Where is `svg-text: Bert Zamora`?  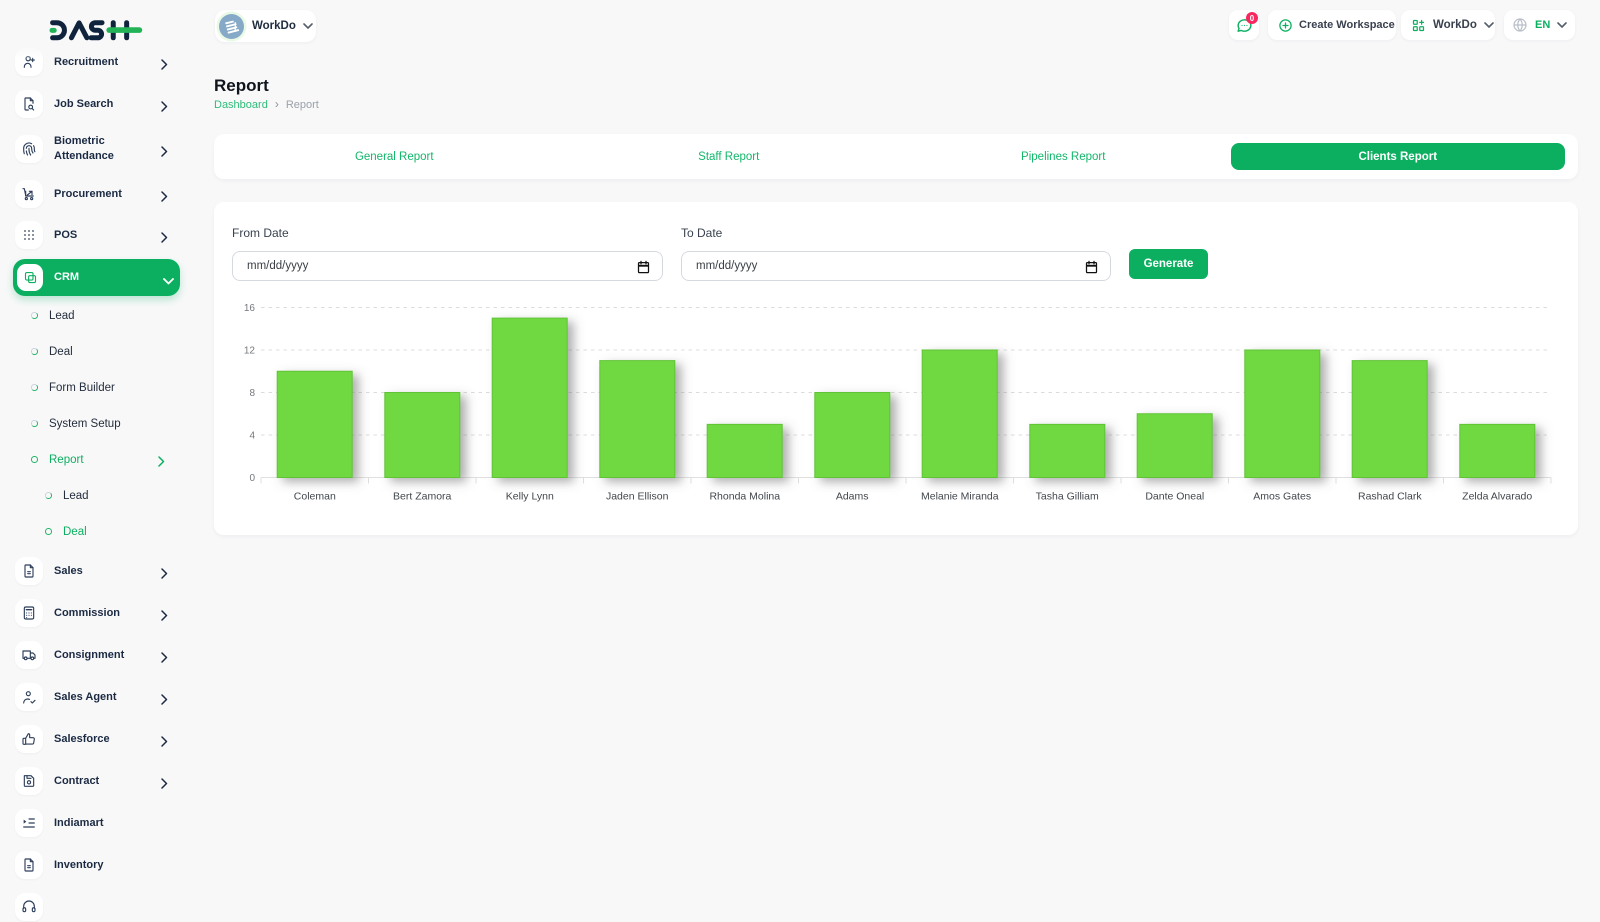
svg-text: Bert Zamora is located at coordinates (422, 497).